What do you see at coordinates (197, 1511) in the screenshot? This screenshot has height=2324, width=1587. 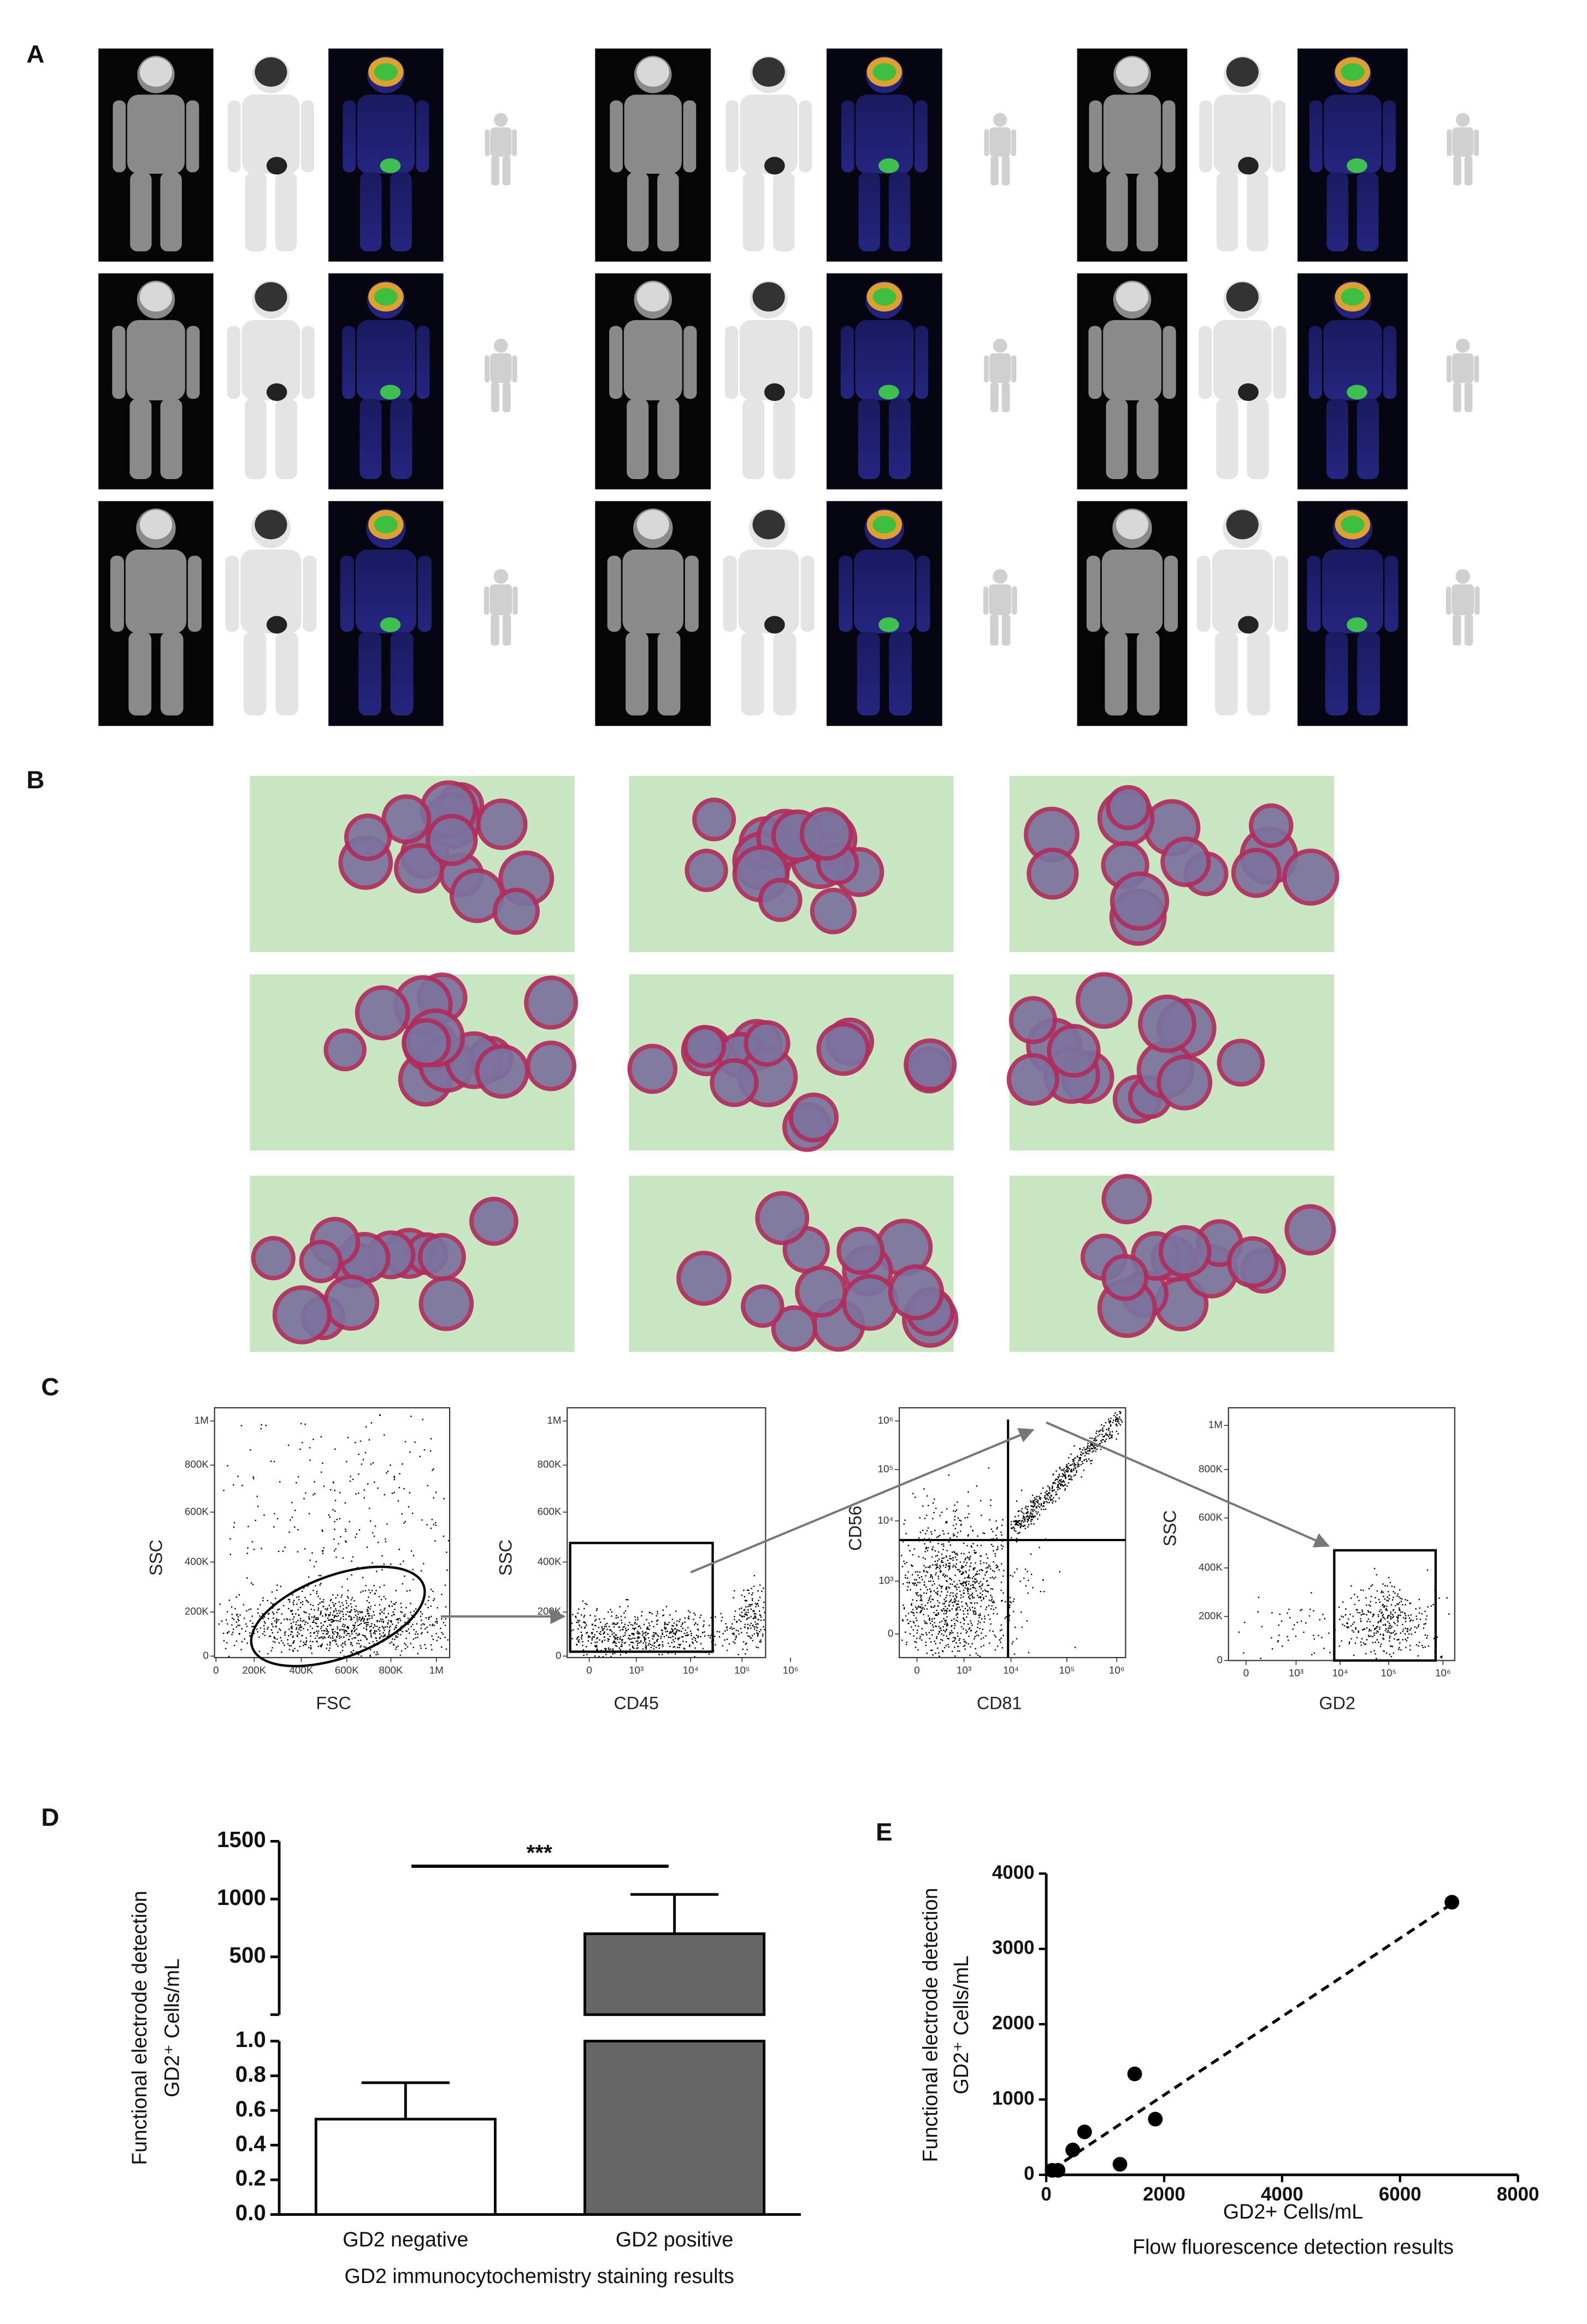 I see `y-tick-label: 600K` at bounding box center [197, 1511].